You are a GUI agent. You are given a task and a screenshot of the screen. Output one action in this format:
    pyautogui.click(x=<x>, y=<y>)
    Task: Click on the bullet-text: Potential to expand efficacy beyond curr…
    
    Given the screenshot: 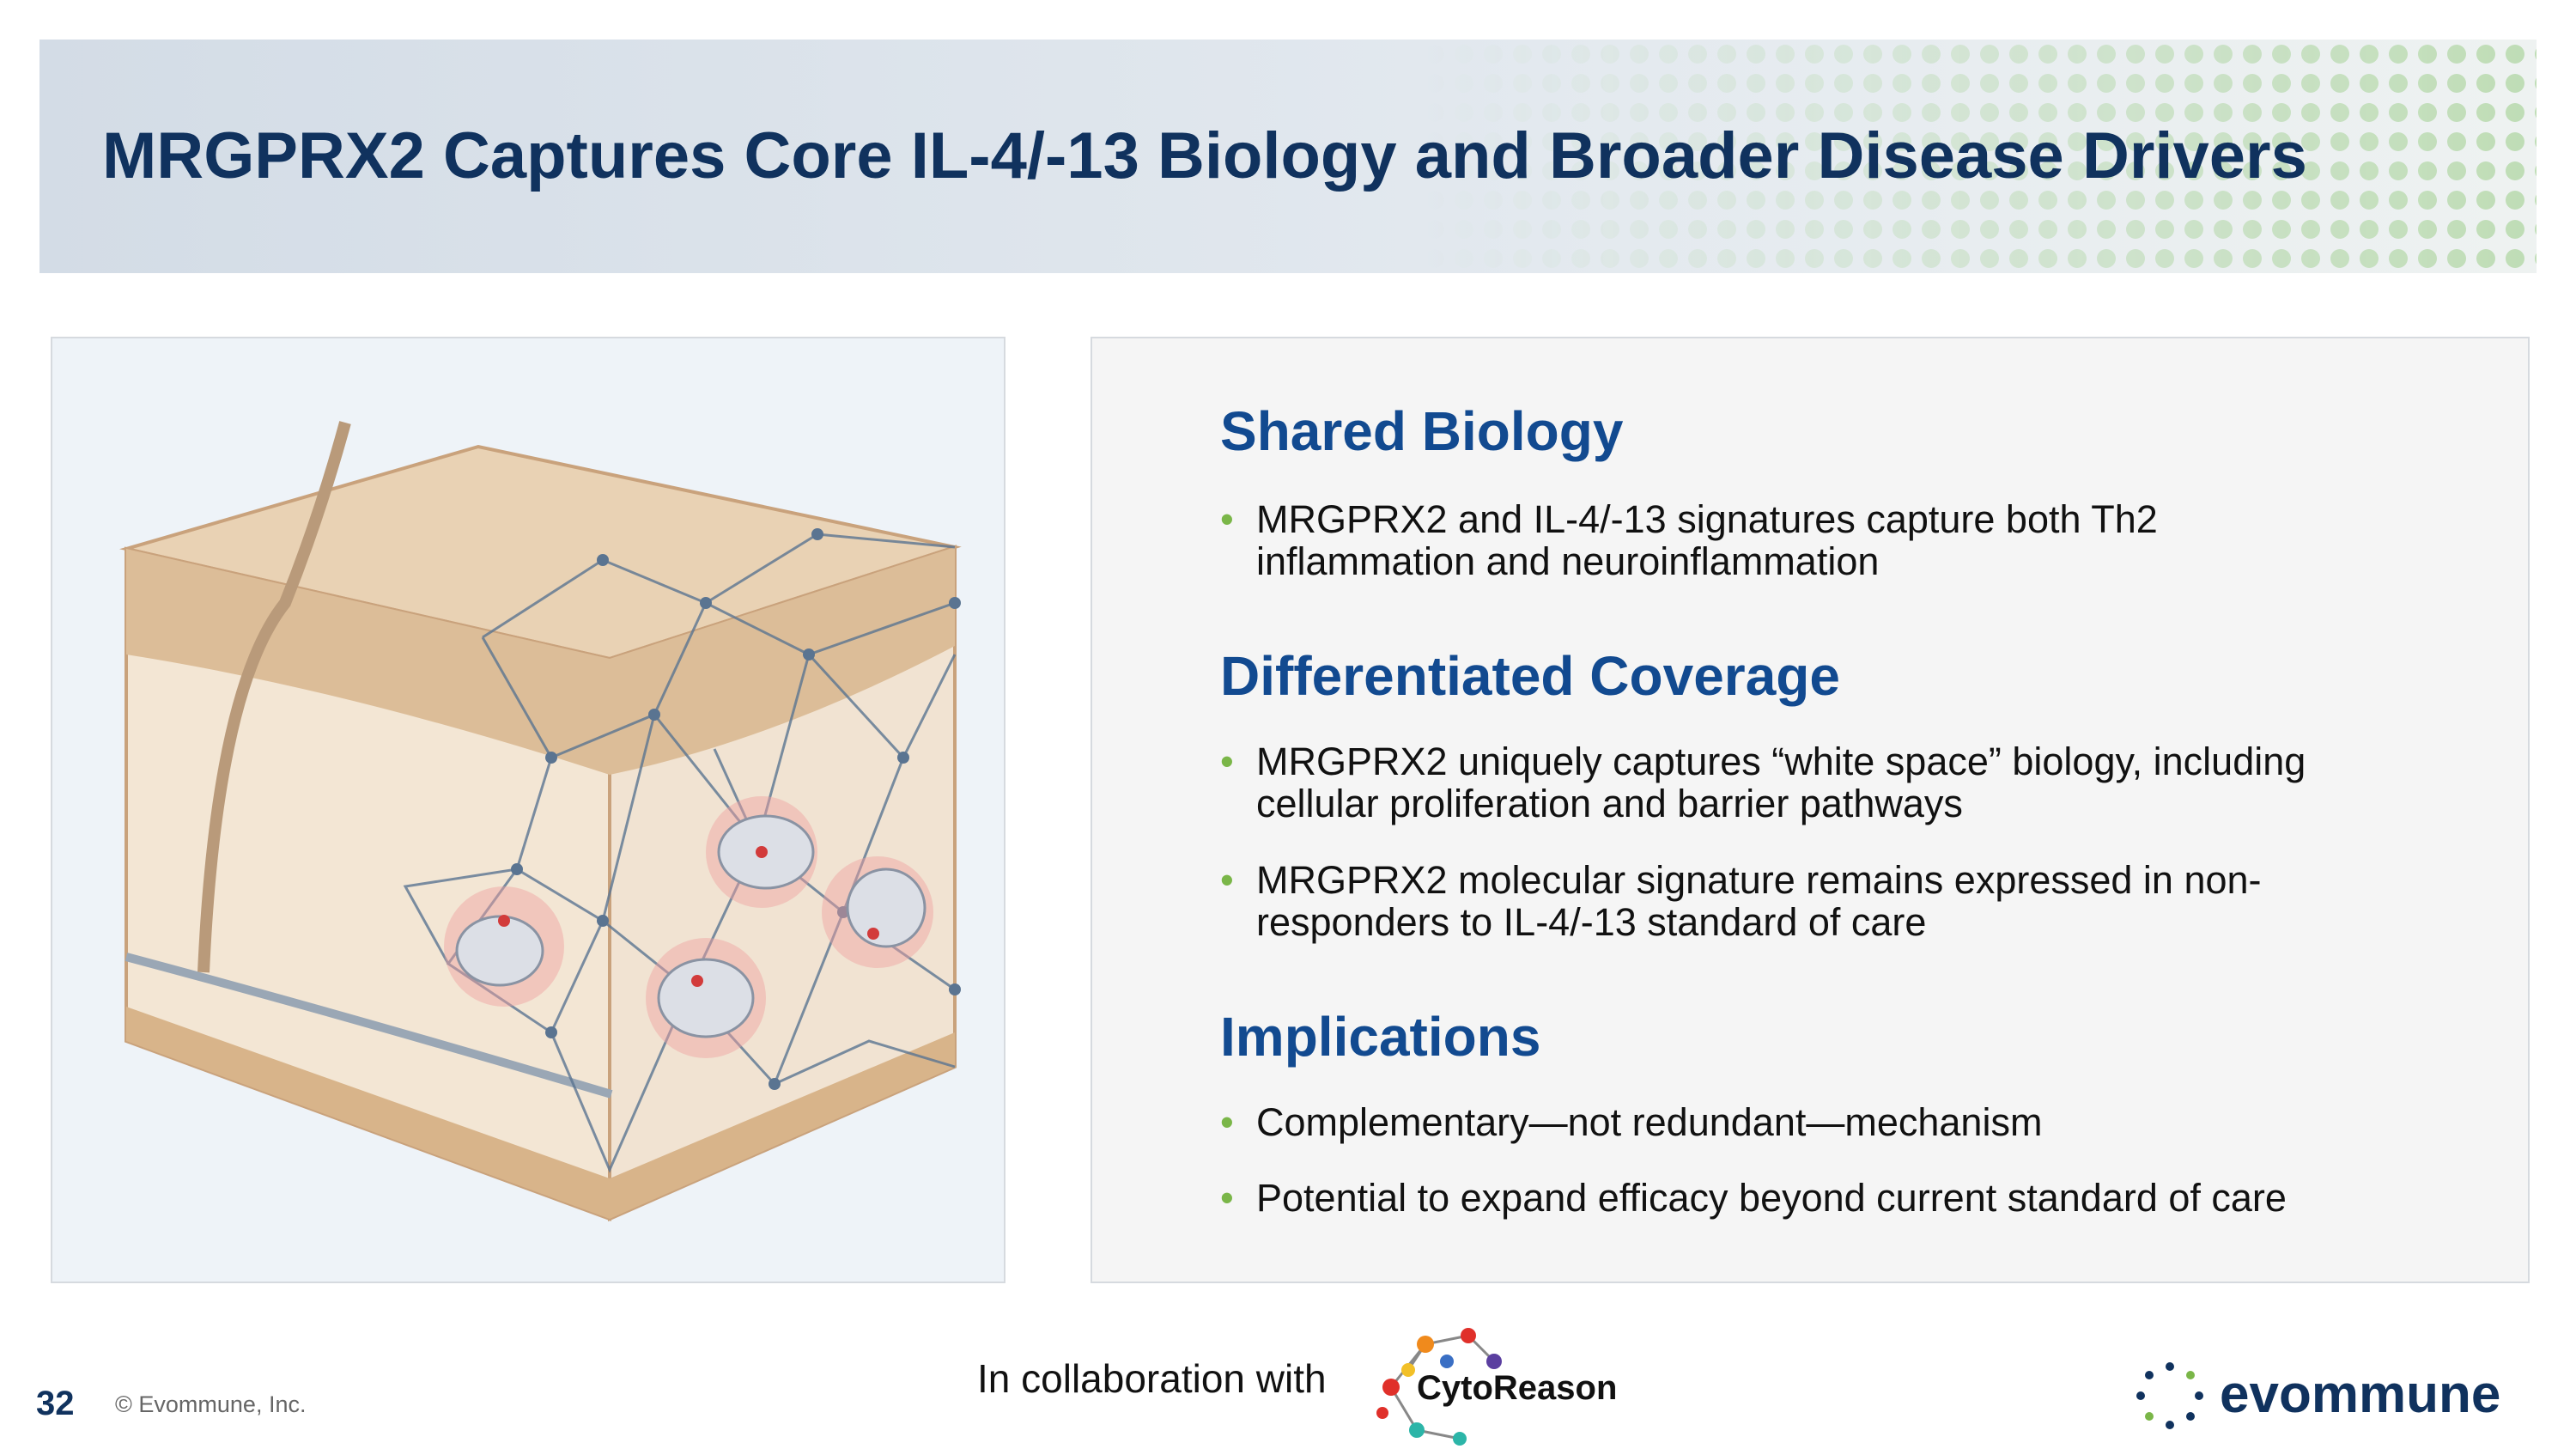 What is the action you would take?
    pyautogui.click(x=1771, y=1198)
    